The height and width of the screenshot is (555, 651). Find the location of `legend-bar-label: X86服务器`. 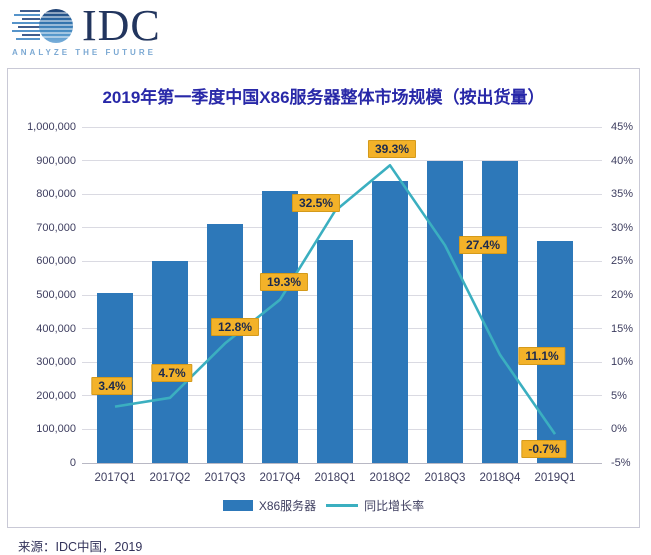

legend-bar-label: X86服务器 is located at coordinates (287, 506).